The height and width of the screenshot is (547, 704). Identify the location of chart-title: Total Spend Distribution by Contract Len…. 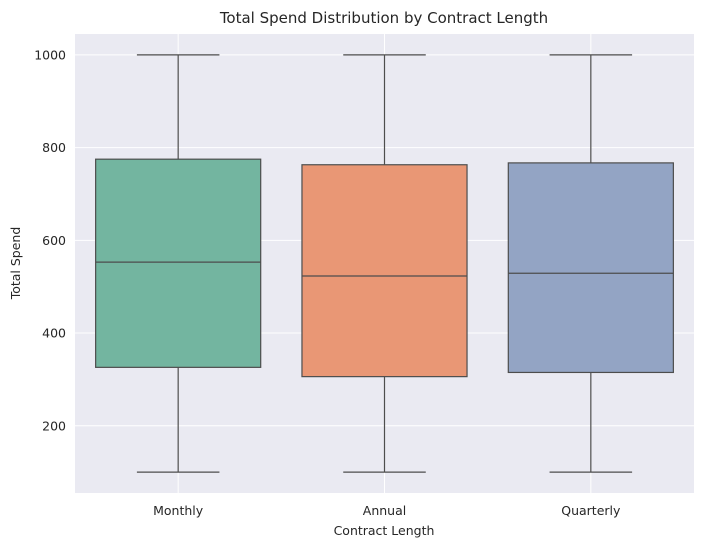
(383, 18).